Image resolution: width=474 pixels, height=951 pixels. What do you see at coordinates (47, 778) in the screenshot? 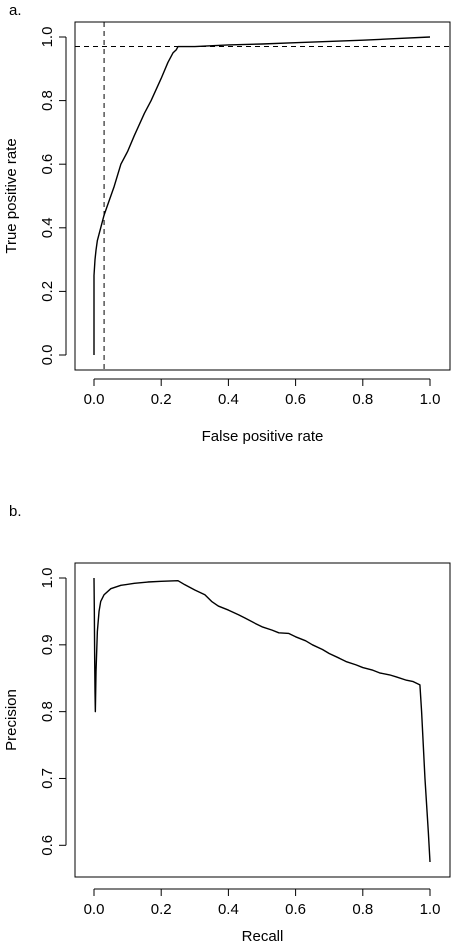
I see `y-tick-label: 0.7` at bounding box center [47, 778].